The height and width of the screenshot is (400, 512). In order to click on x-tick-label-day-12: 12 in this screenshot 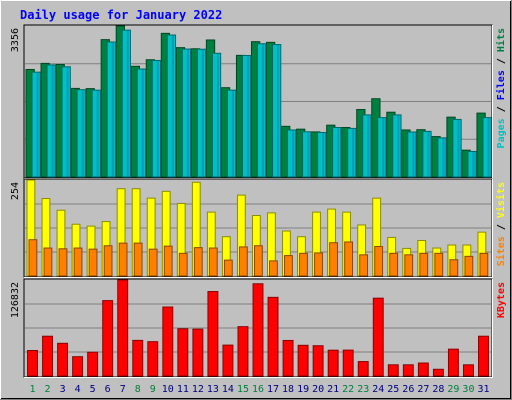, I will do `click(198, 389)`.